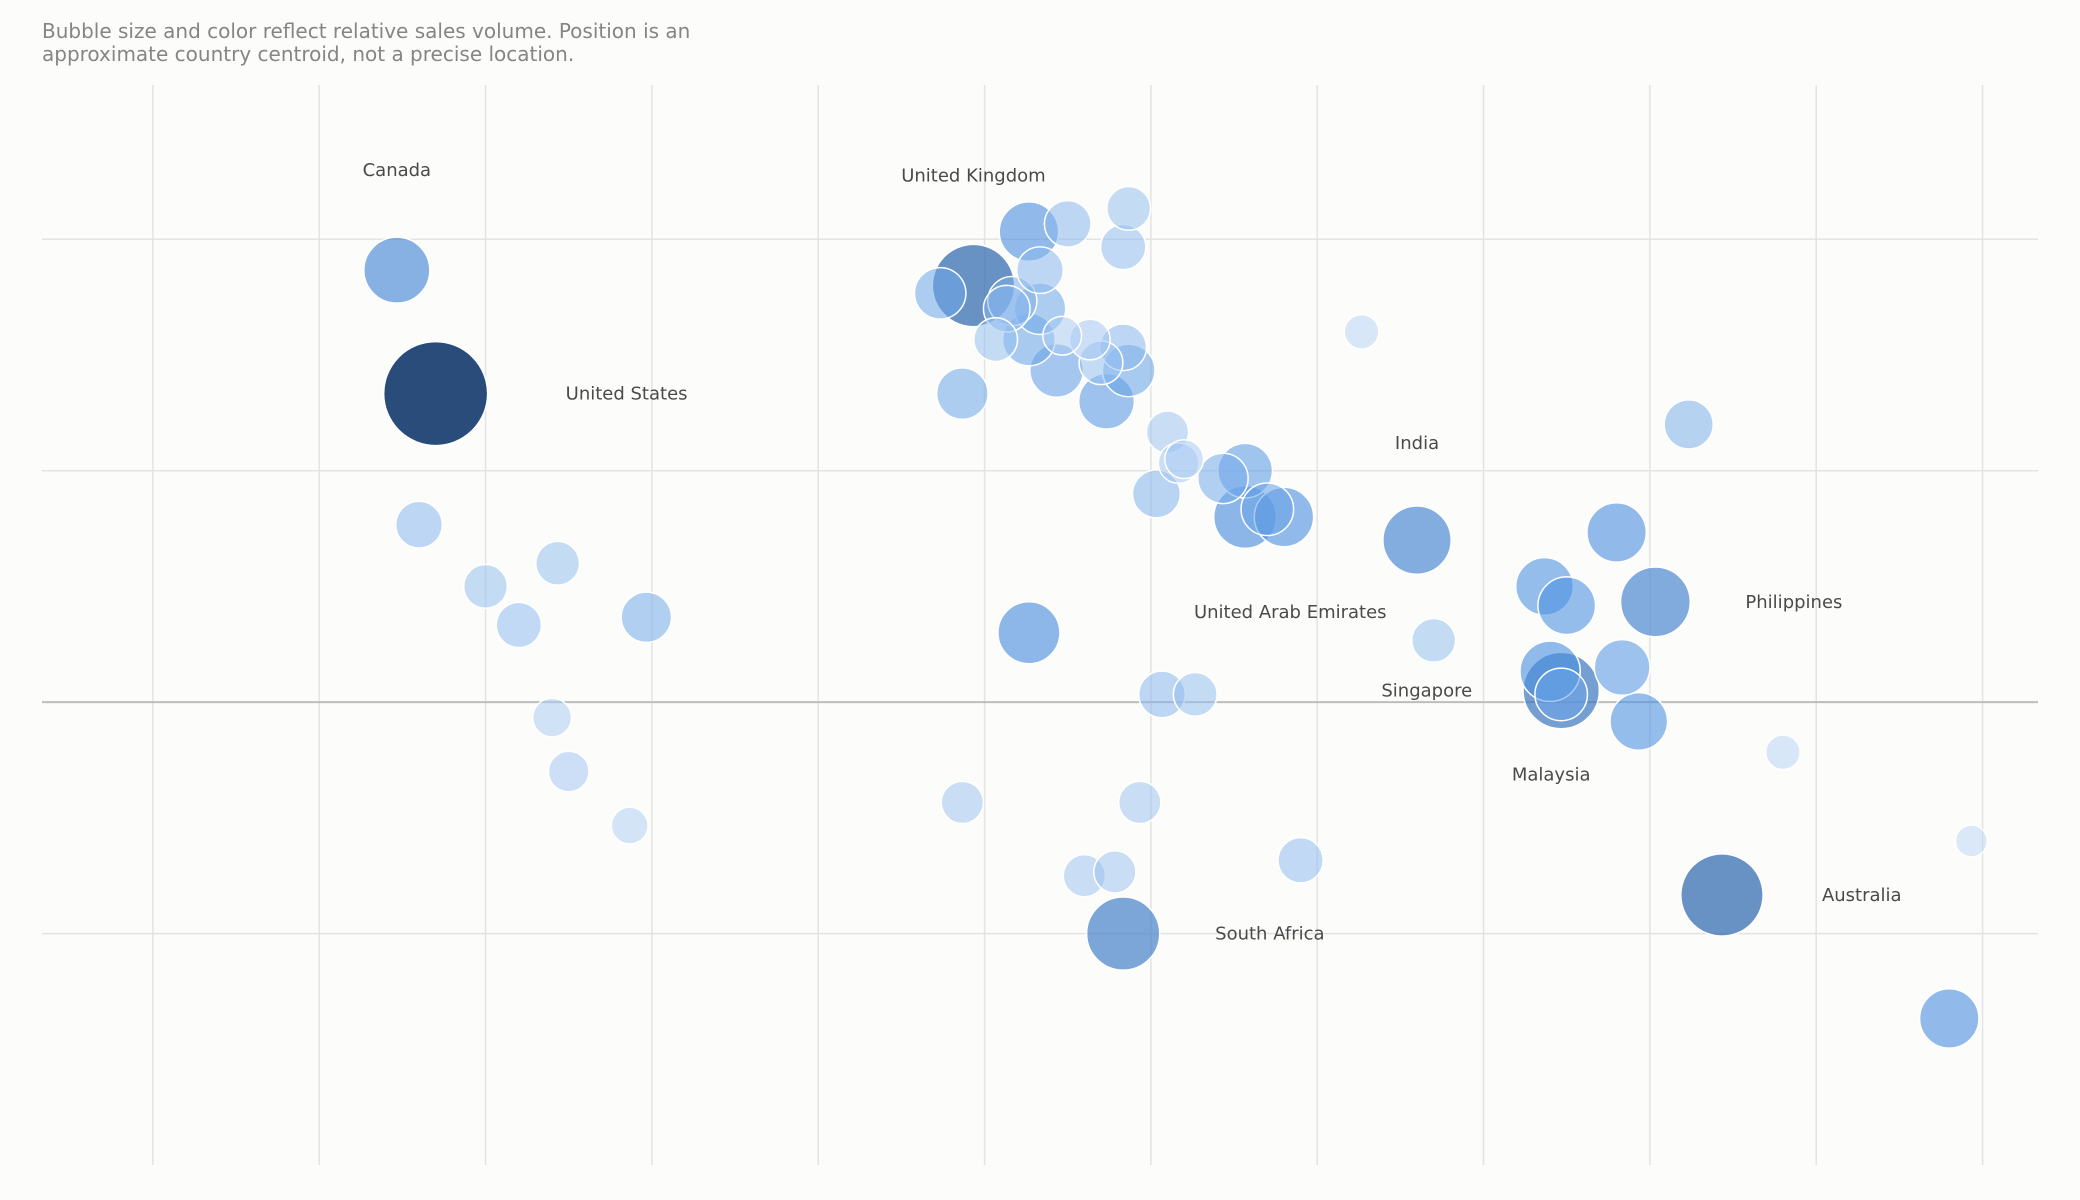 Image resolution: width=2080 pixels, height=1200 pixels. What do you see at coordinates (1417, 540) in the screenshot?
I see `bubble-india` at bounding box center [1417, 540].